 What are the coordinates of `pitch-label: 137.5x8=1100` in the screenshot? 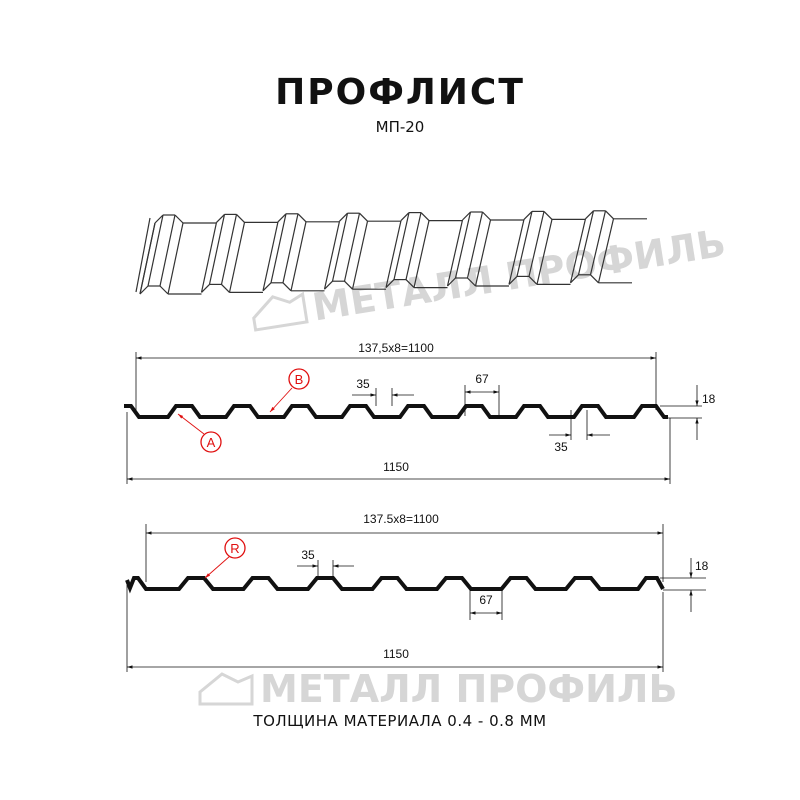 It's located at (401, 519).